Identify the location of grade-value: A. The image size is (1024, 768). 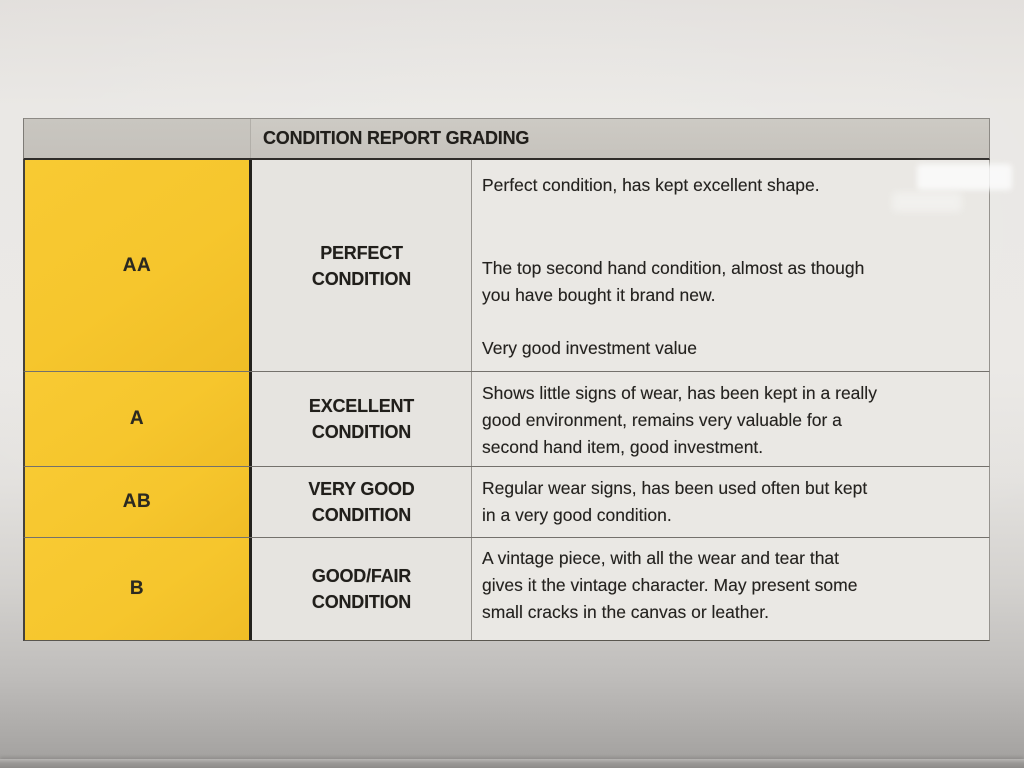
(137, 418).